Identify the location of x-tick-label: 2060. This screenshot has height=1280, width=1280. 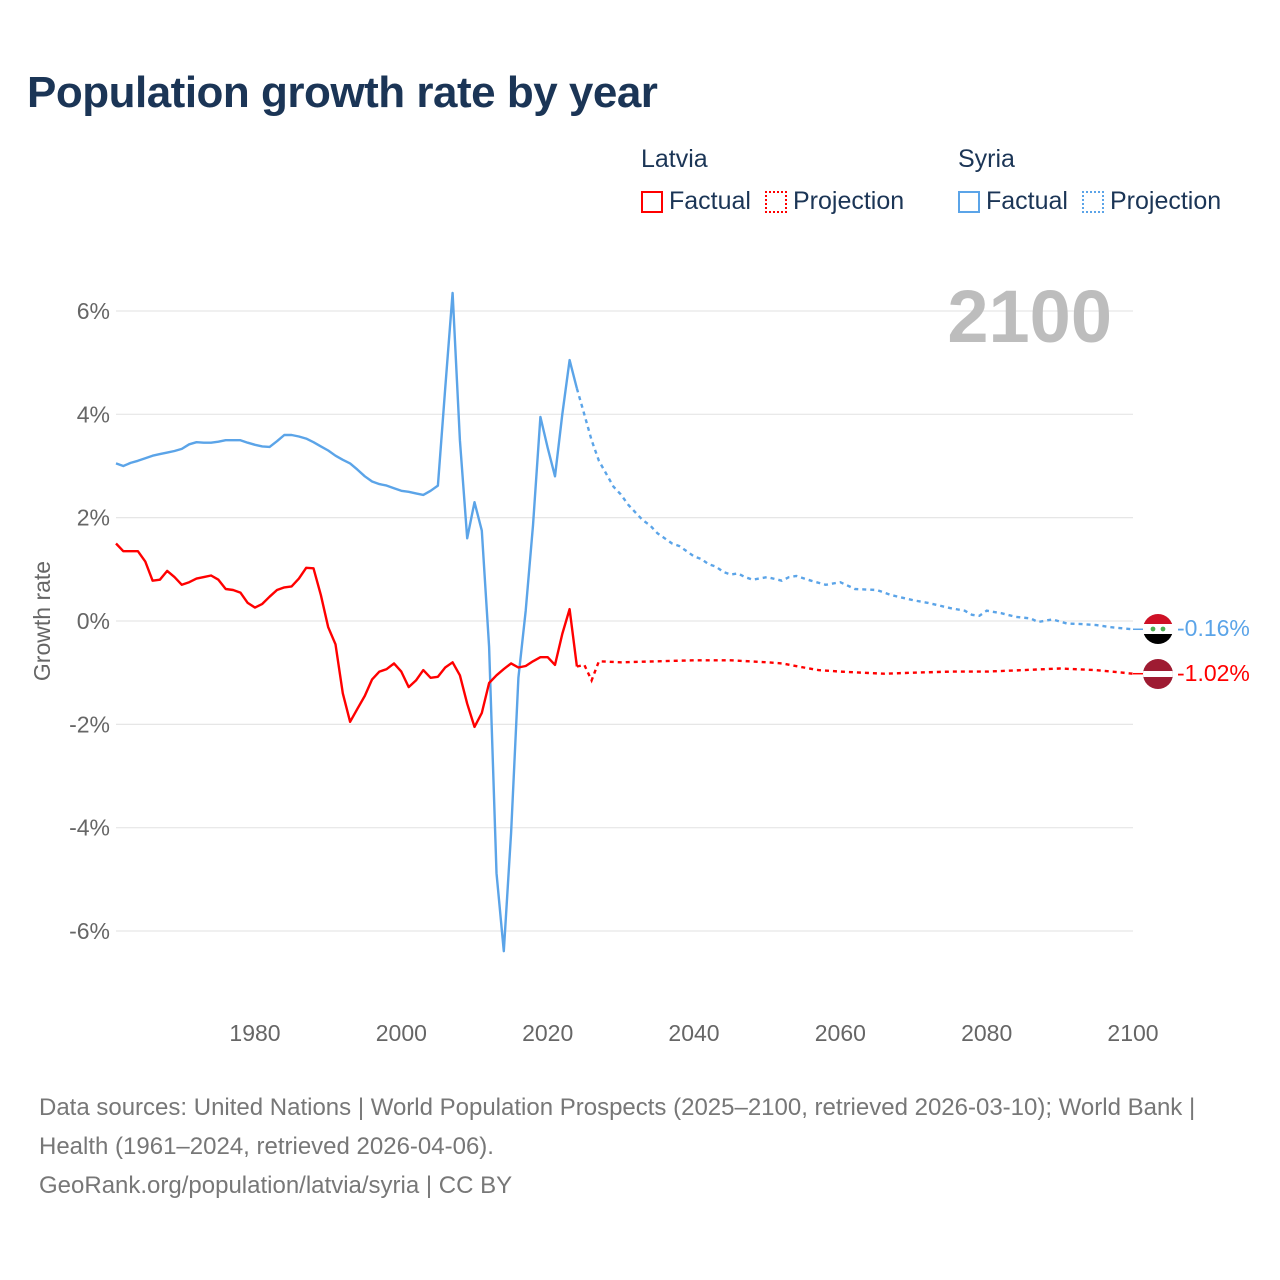
(840, 1033).